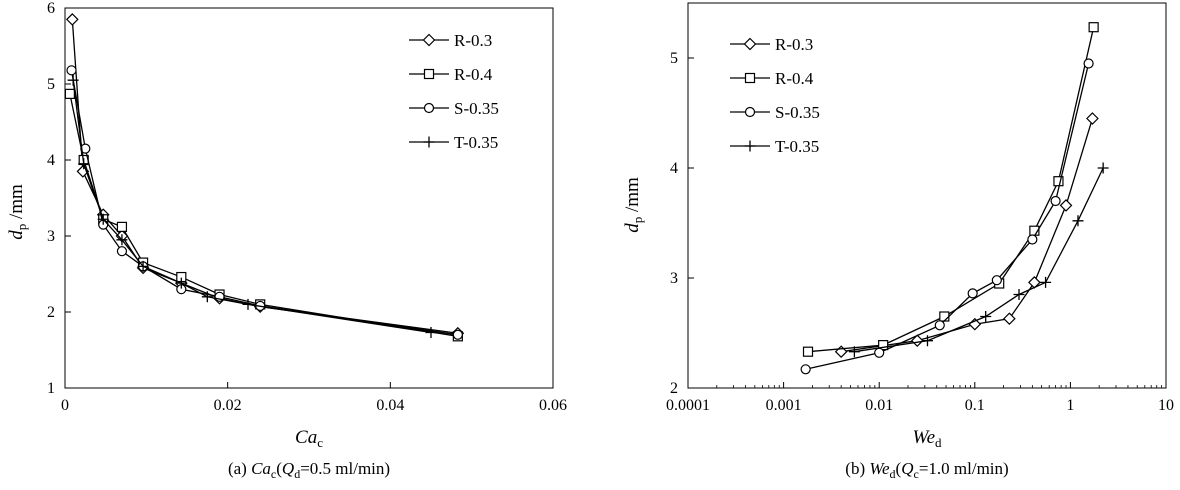  I want to click on legend-b: R-0.3 R-0.4 S-0.35 T-0.35, so click(775, 95).